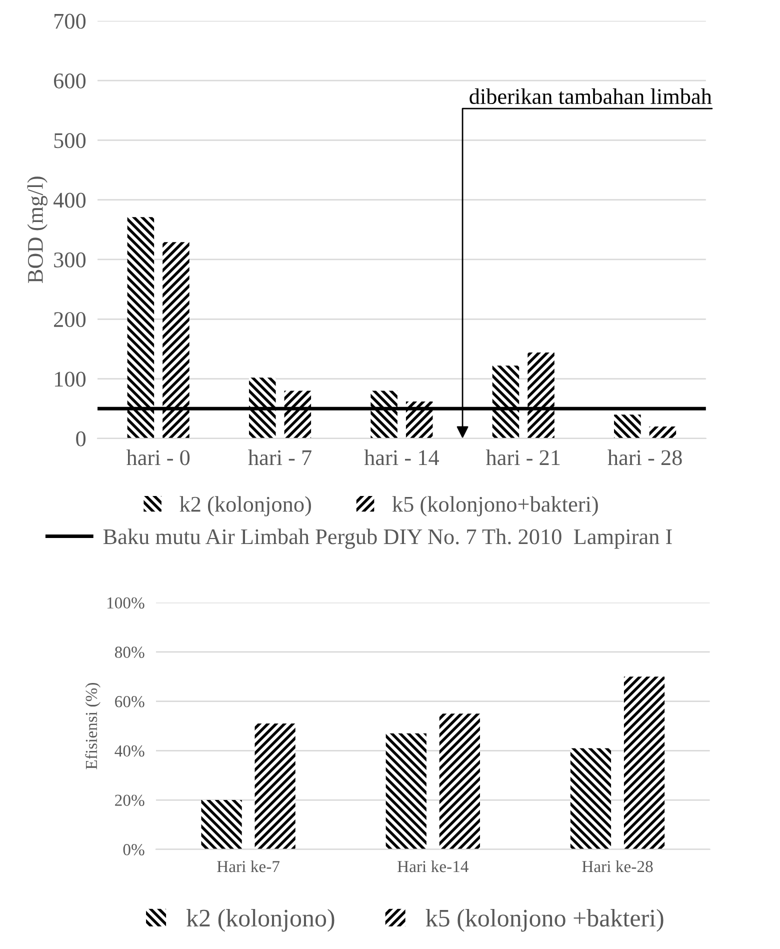 This screenshot has height=949, width=780. What do you see at coordinates (125, 603) in the screenshot?
I see `y-tick-label: 100%` at bounding box center [125, 603].